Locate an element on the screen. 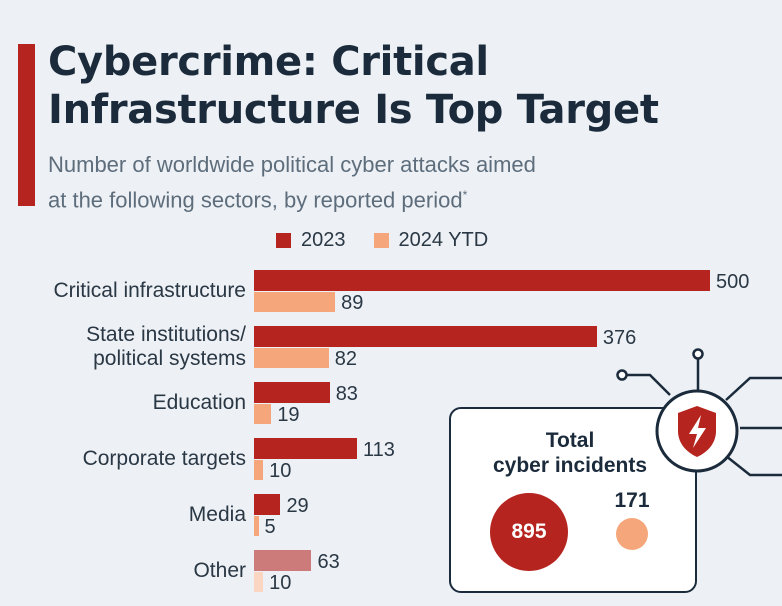 The width and height of the screenshot is (782, 606). category-label: Media is located at coordinates (126, 515).